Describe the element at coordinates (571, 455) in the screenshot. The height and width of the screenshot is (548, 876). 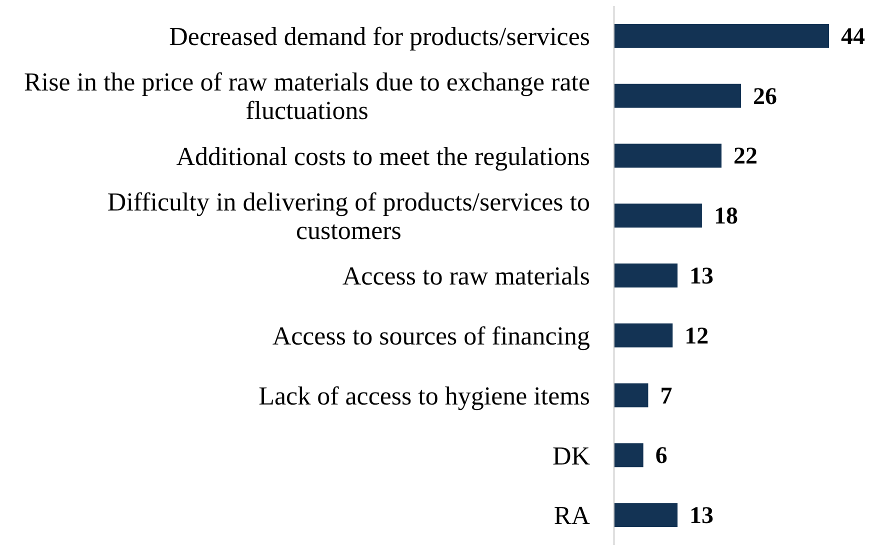
I see `y-tick-label: DK` at that location.